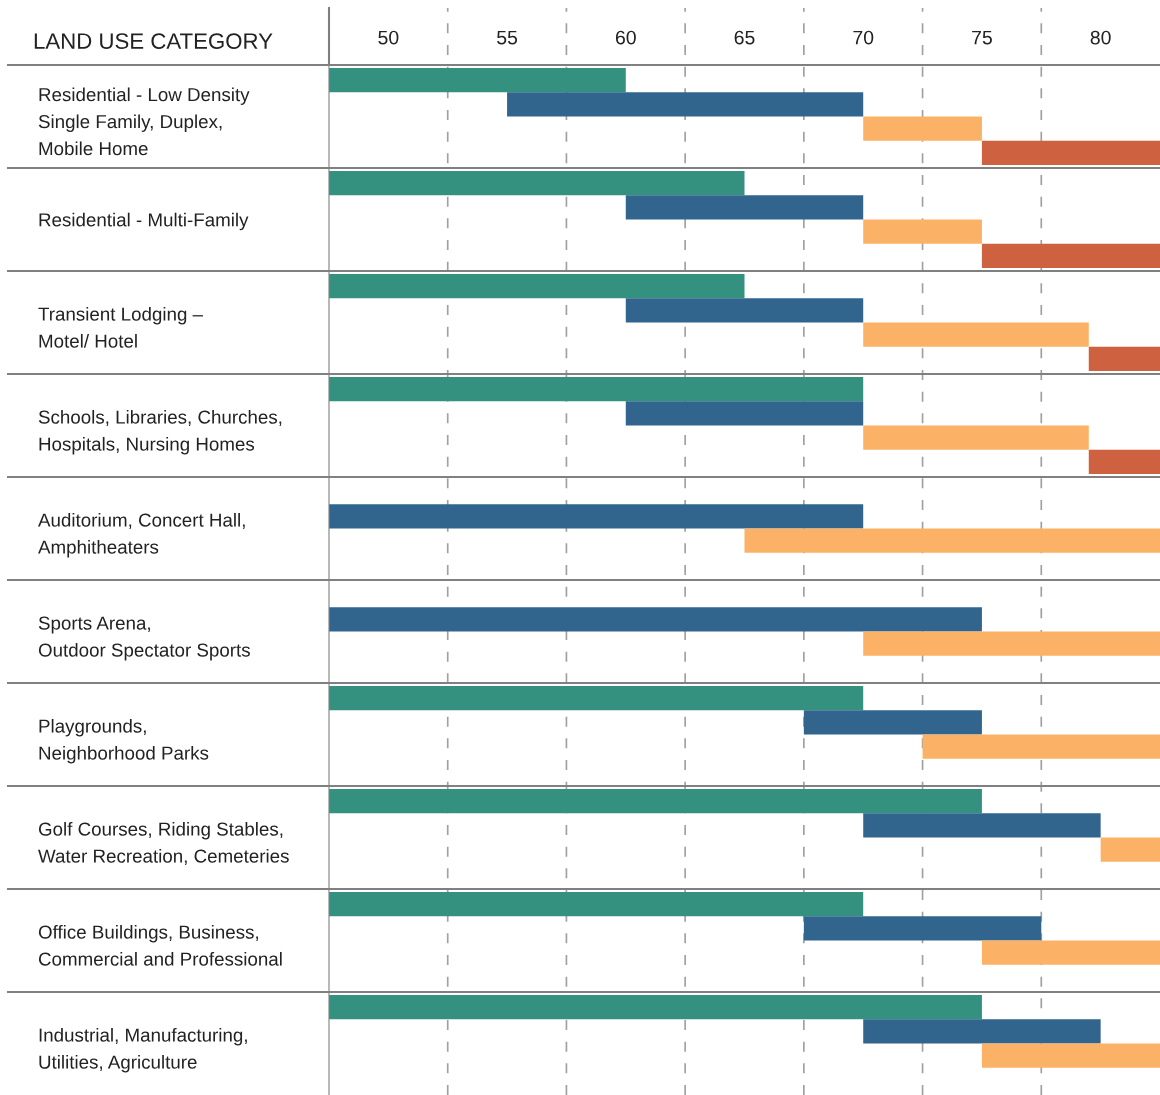  Describe the element at coordinates (388, 37) in the screenshot. I see `x-tick-label: 50` at that location.